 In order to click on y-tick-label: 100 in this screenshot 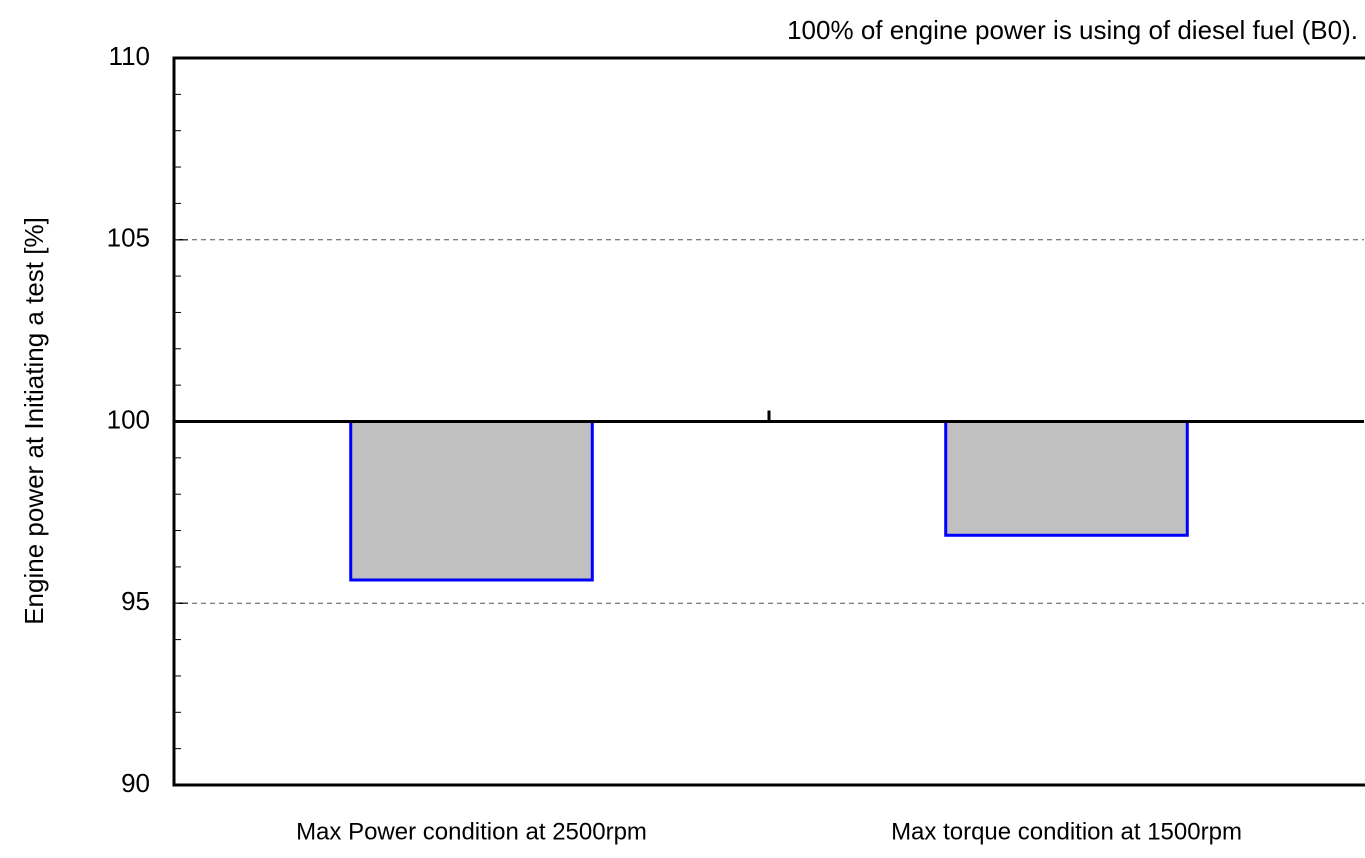, I will do `click(128, 419)`.